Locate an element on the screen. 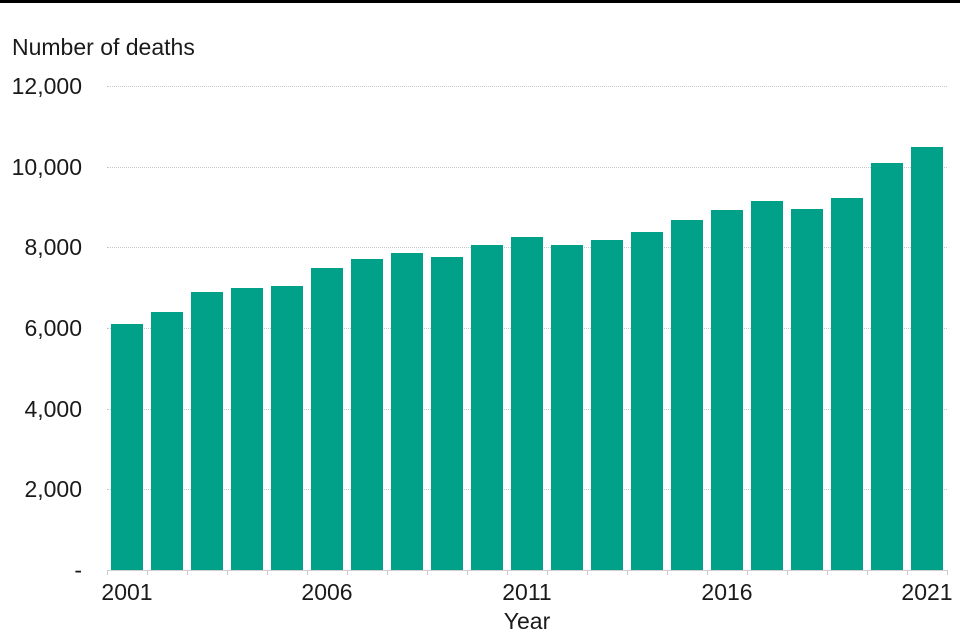 This screenshot has height=640, width=960. x-tick-label: 2016 is located at coordinates (727, 592).